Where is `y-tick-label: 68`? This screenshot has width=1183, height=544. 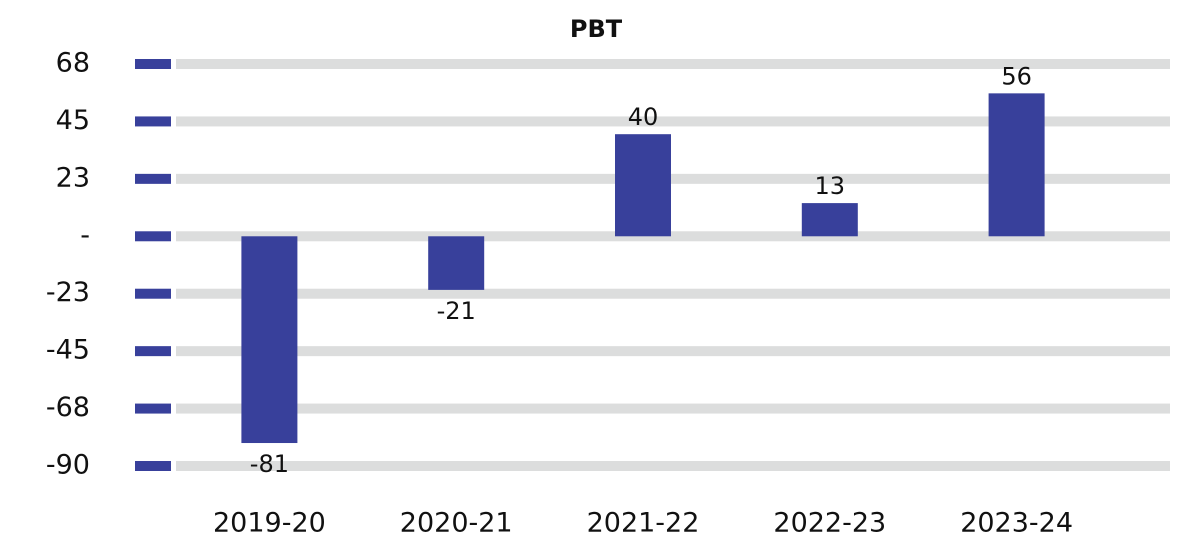
y-tick-label: 68 is located at coordinates (73, 63).